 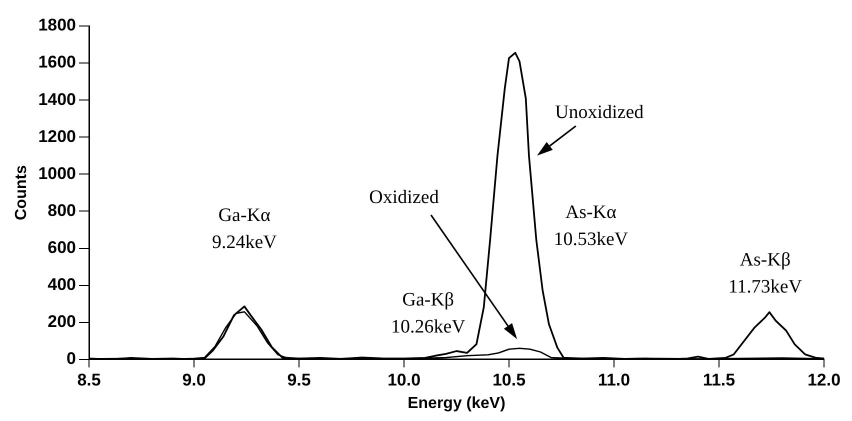 I want to click on annotation: As-Kα 10.53keV, so click(x=591, y=226).